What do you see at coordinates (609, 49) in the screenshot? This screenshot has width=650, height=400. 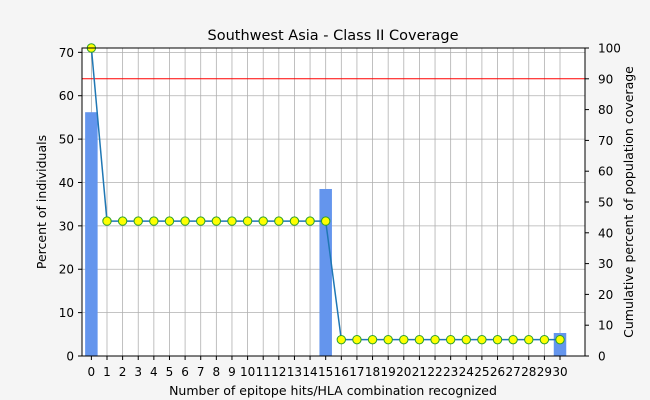 I see `y2-tick-label-100: 100` at bounding box center [609, 49].